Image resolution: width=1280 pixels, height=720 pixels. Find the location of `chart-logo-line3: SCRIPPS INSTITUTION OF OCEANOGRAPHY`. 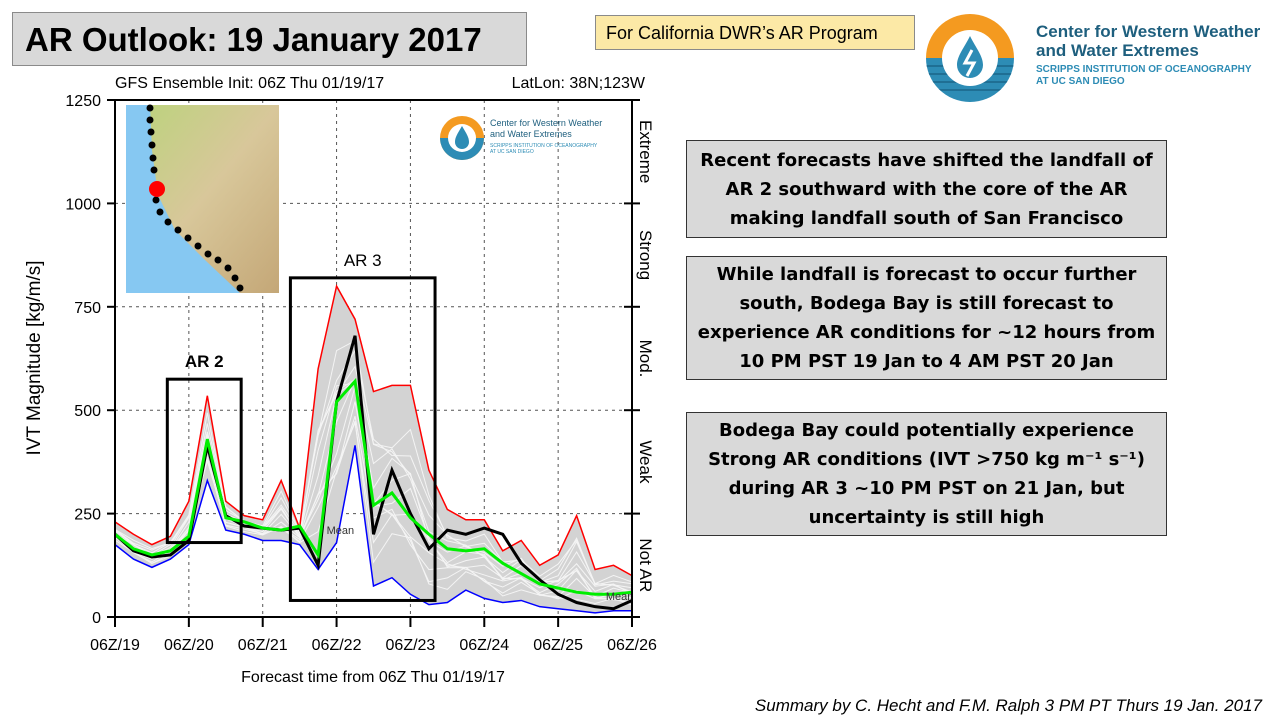

chart-logo-line3: SCRIPPS INSTITUTION OF OCEANOGRAPHY is located at coordinates (544, 146).